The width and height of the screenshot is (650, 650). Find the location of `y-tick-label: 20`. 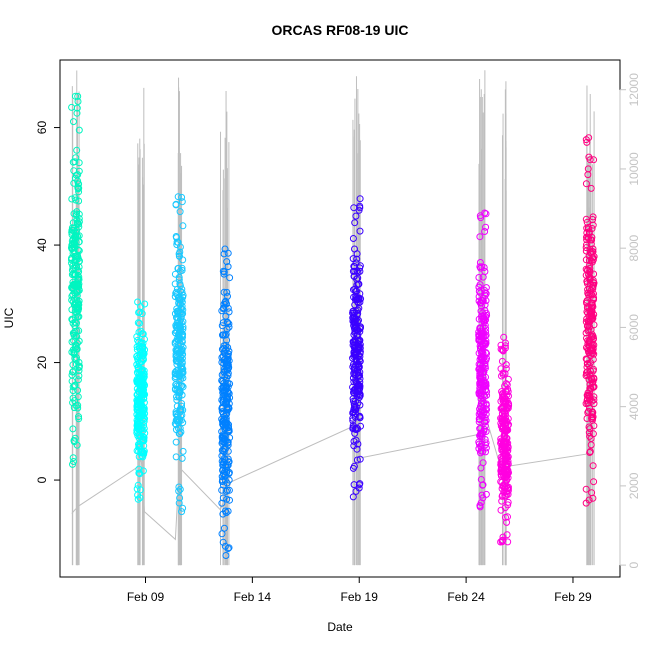

y-tick-label: 20 is located at coordinates (42, 363).